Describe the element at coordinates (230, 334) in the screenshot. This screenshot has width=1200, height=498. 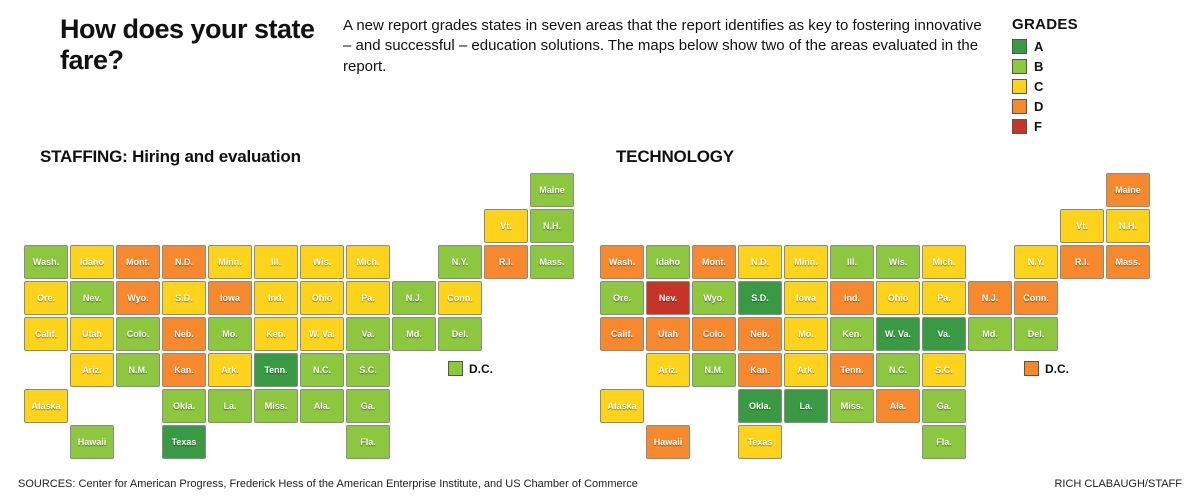
I see `state-tile-mo: Mo.` at that location.